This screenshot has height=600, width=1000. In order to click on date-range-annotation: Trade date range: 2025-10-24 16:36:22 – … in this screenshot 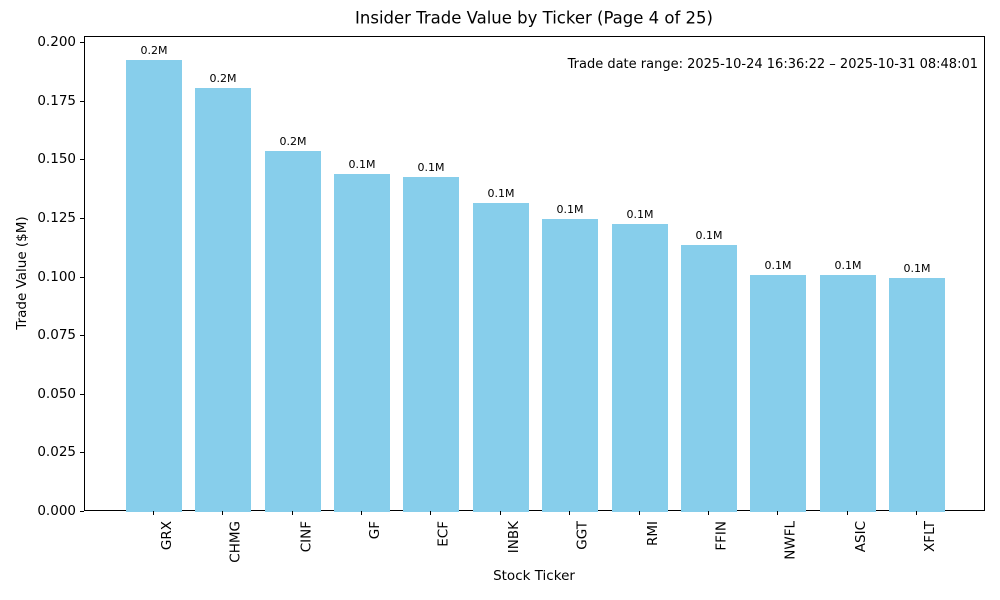, I will do `click(772, 64)`.